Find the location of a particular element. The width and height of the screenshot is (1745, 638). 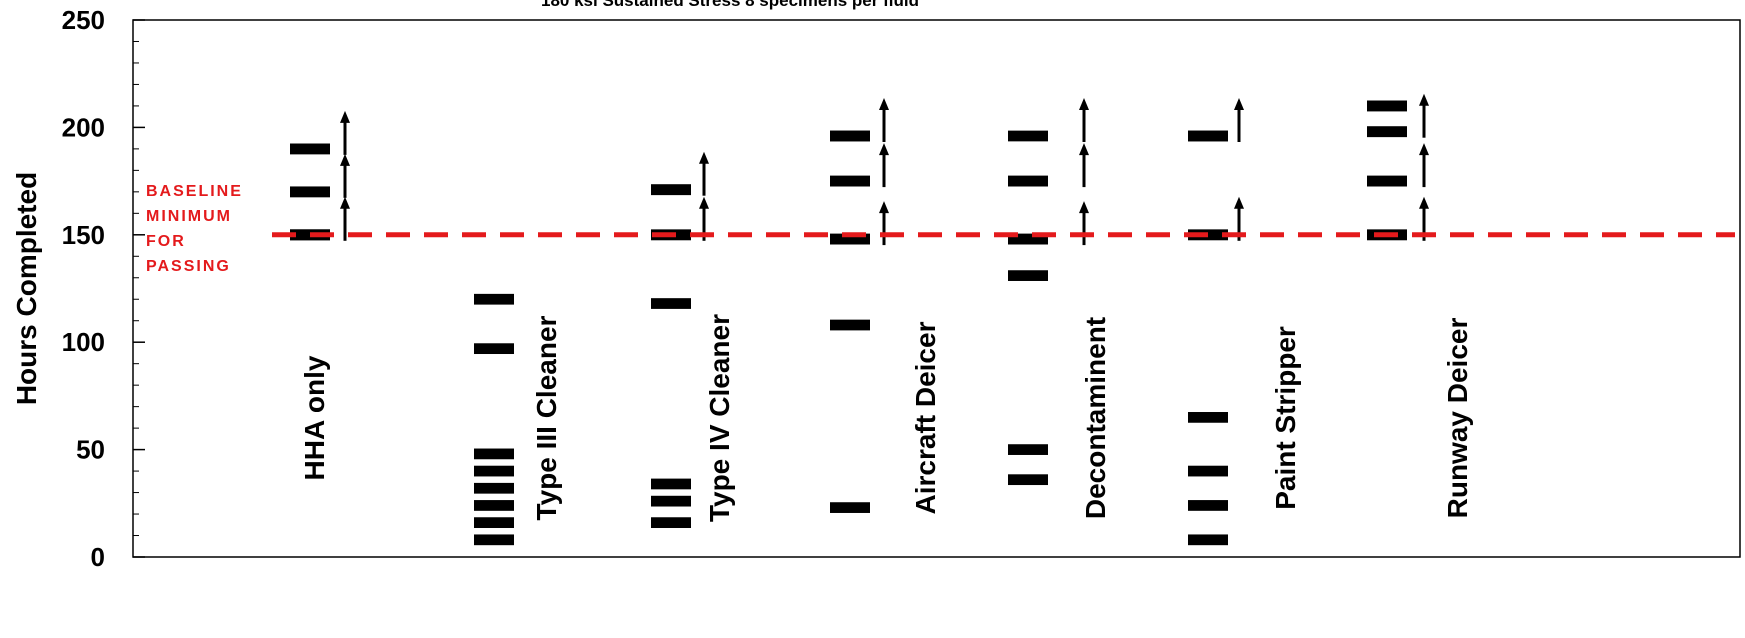

y-tick-label: 0 is located at coordinates (98, 557).